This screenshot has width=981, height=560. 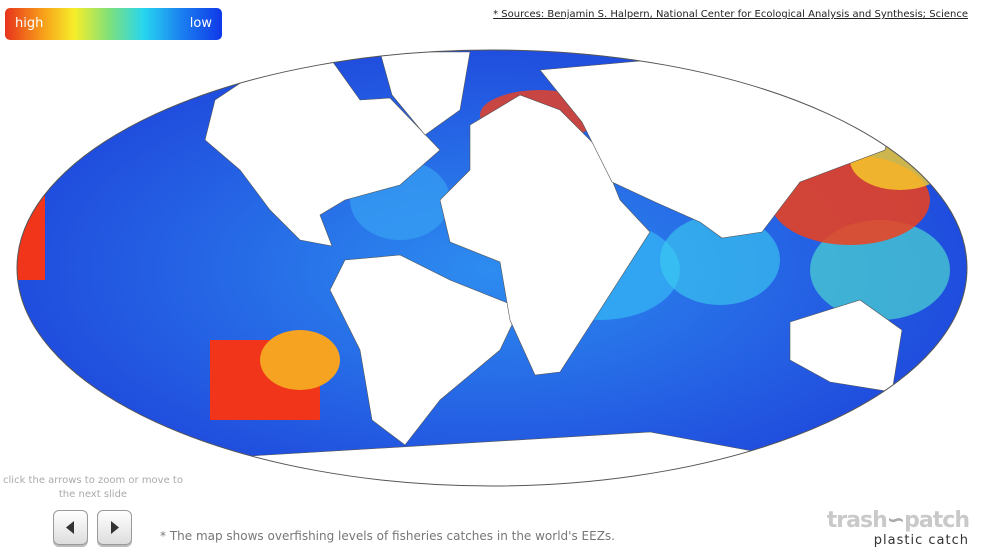 I want to click on legend-high: high, so click(x=29, y=23).